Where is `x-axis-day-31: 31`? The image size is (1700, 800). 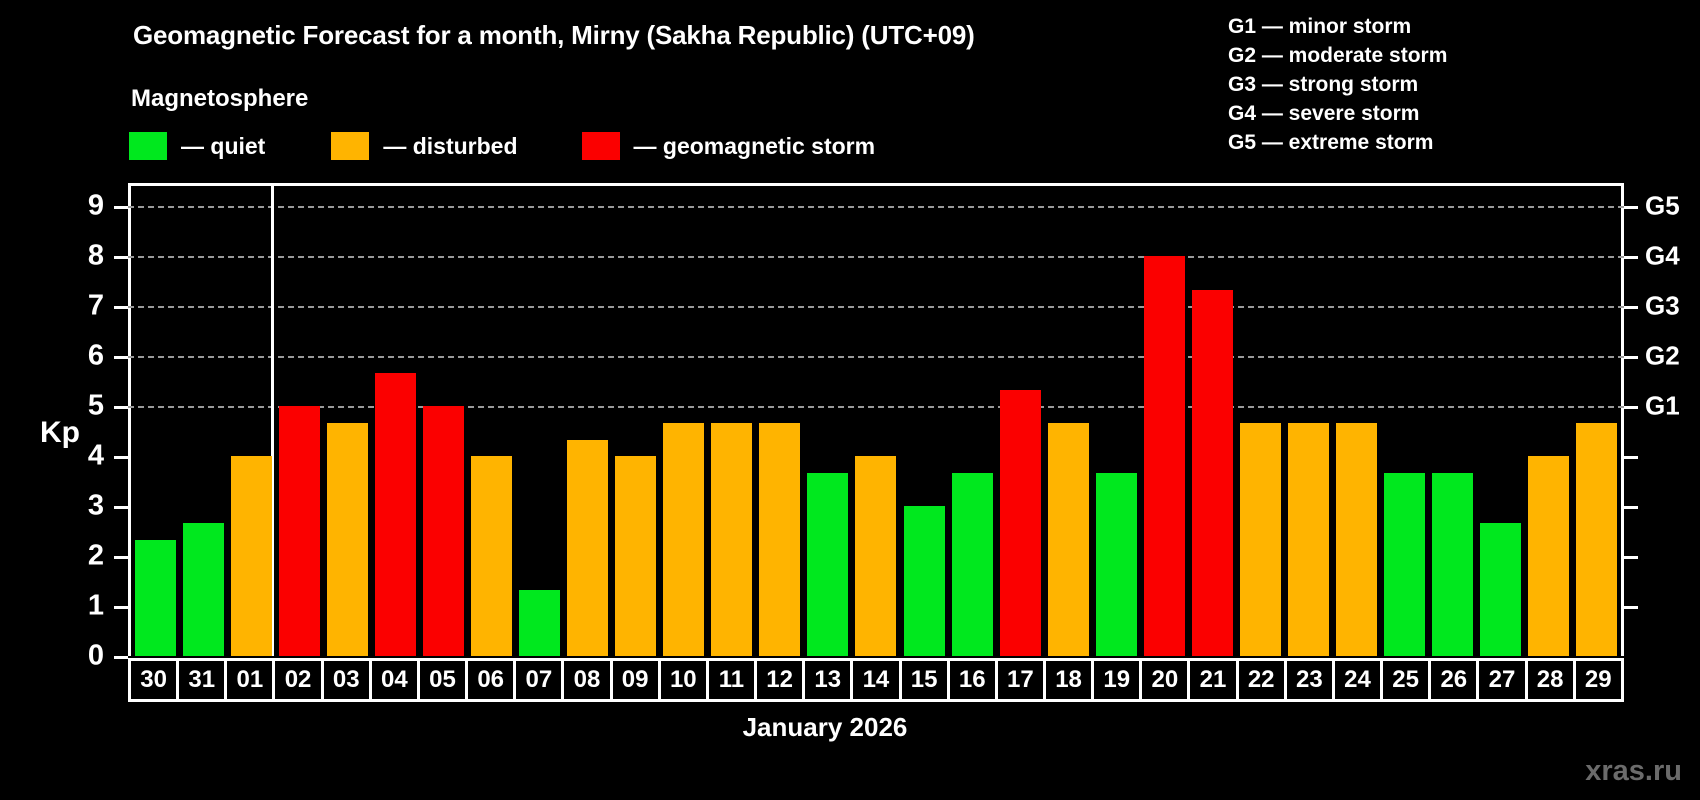 x-axis-day-31: 31 is located at coordinates (203, 680).